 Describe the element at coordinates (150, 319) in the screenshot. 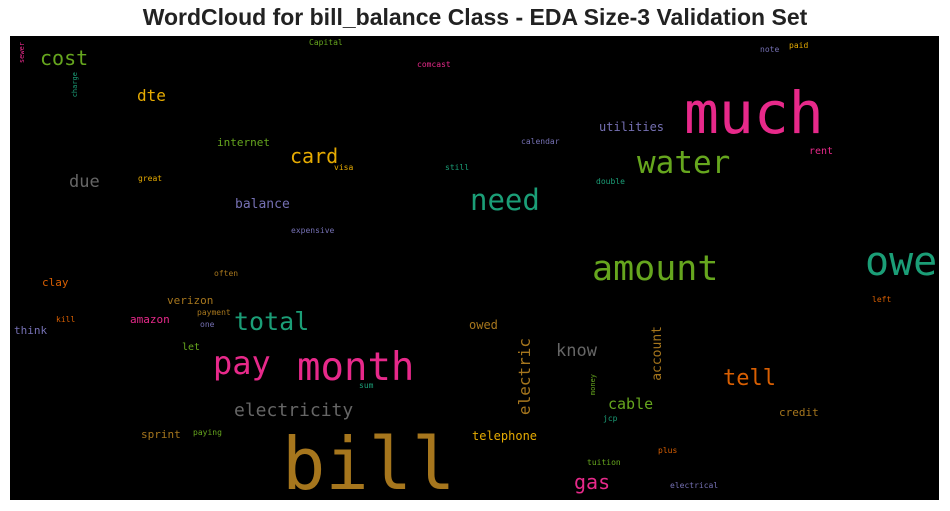

I see `word-amazon: amazon` at that location.